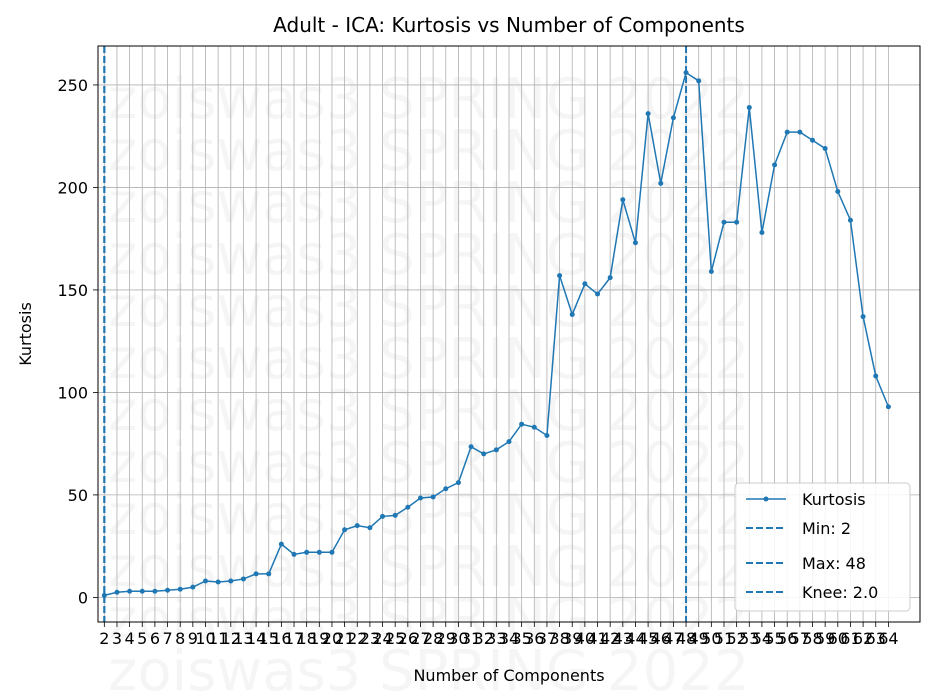 The width and height of the screenshot is (934, 700). Describe the element at coordinates (231, 638) in the screenshot. I see `x-tick-label: 12` at that location.